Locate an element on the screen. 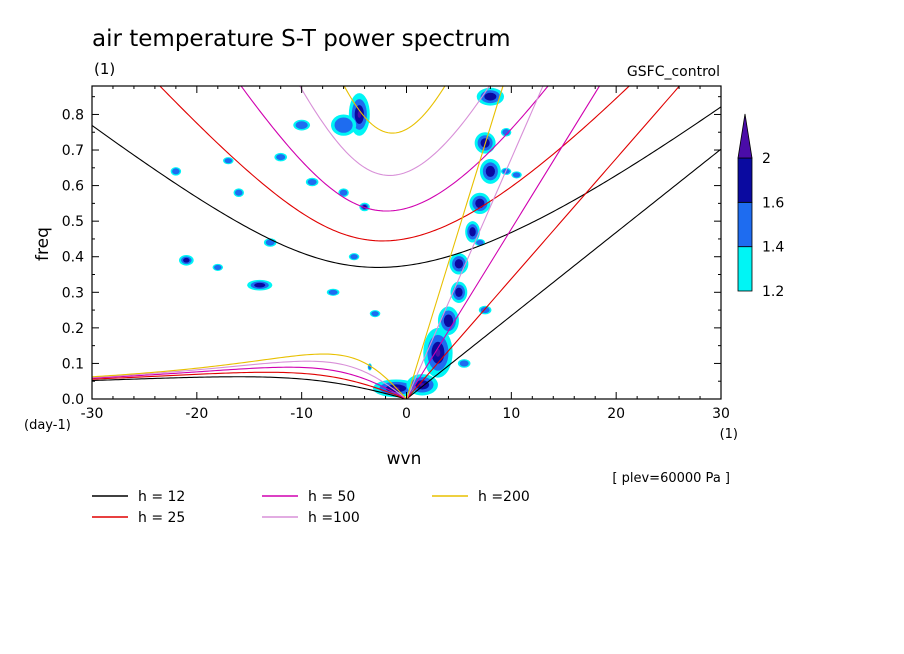  y-tick-label: 0.4 is located at coordinates (73, 258).